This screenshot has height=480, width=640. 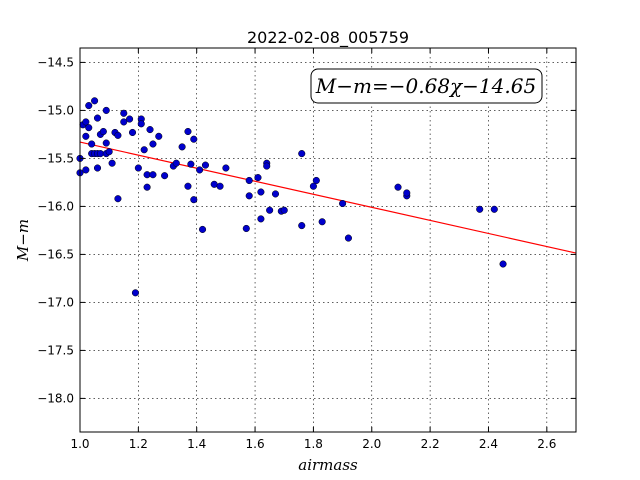 What do you see at coordinates (328, 465) in the screenshot?
I see `x-axis-label: airmass` at bounding box center [328, 465].